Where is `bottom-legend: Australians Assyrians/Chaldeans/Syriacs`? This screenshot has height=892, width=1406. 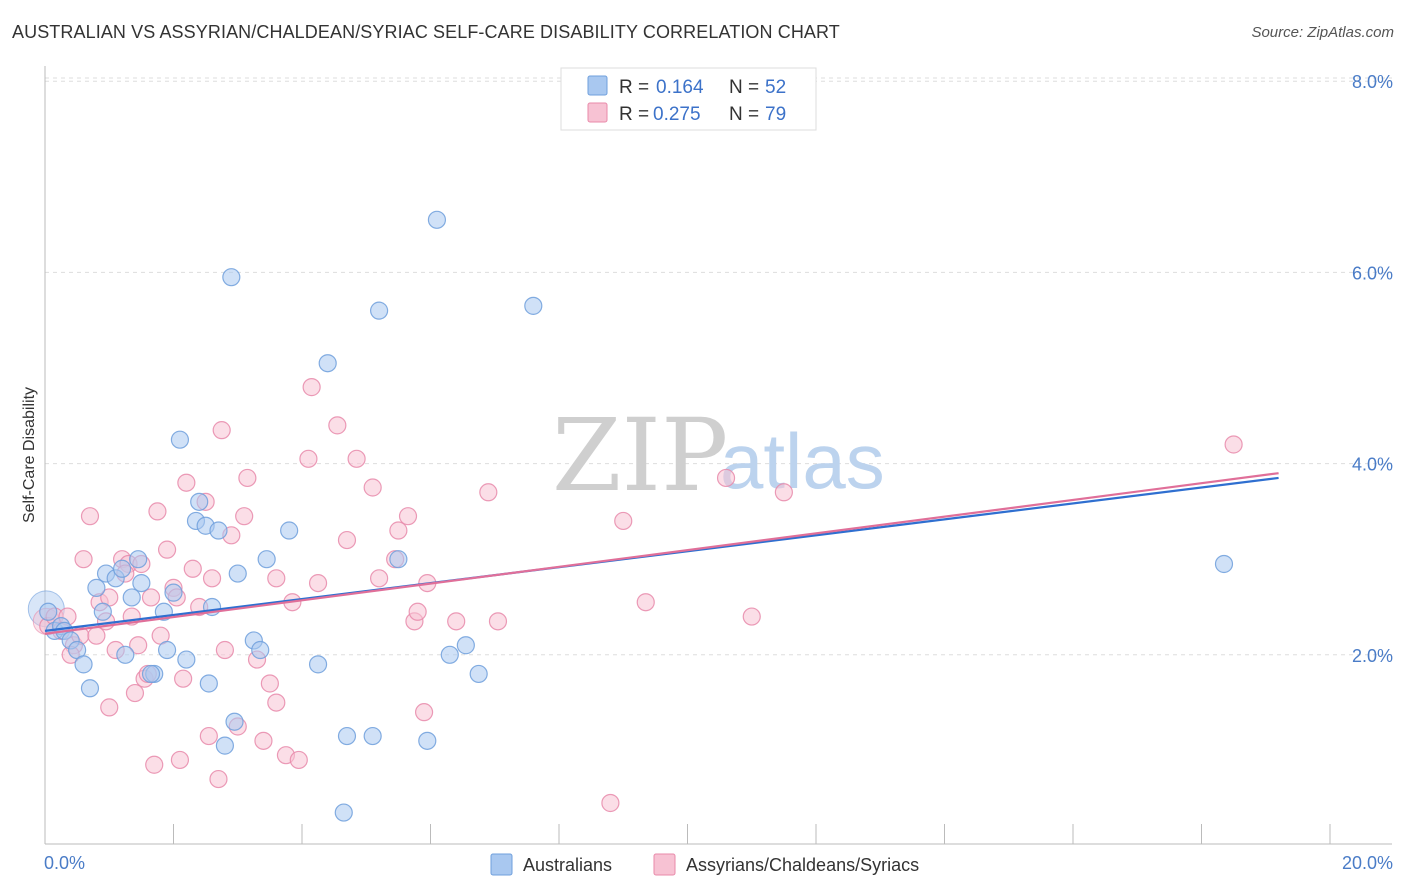 bottom-legend: Australians Assyrians/Chaldeans/Syriacs is located at coordinates (704, 864).